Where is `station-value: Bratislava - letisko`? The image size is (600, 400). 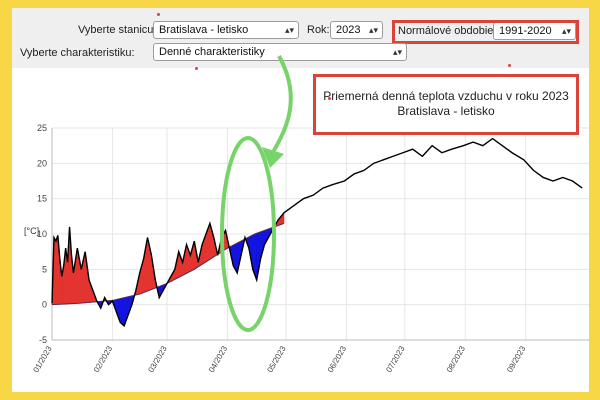 station-value: Bratislava - letisko is located at coordinates (204, 30).